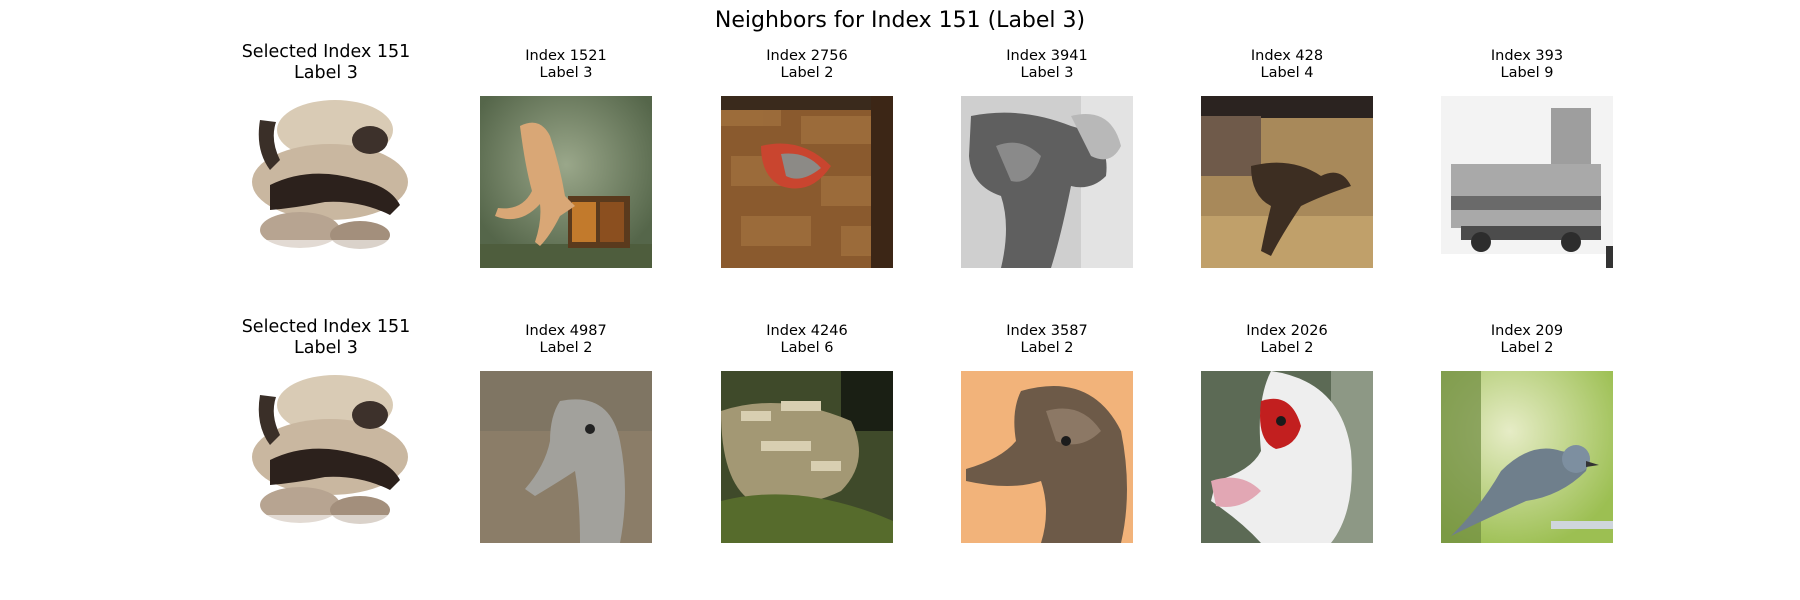 The image size is (1800, 600). I want to click on panel-title: Index 393, so click(1527, 56).